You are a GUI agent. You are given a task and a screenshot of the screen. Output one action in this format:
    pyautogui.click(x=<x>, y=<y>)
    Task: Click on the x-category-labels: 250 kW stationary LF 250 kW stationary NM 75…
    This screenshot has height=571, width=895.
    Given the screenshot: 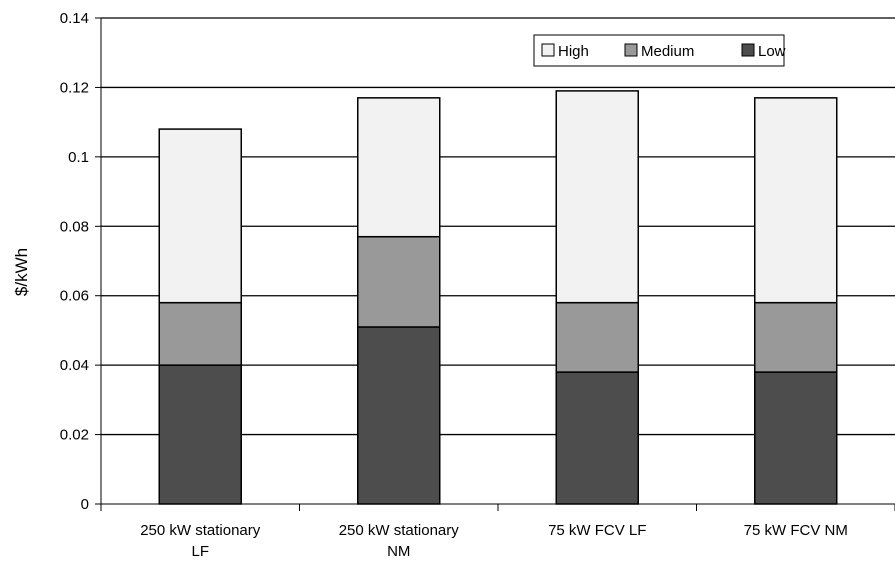 What is the action you would take?
    pyautogui.click(x=494, y=541)
    